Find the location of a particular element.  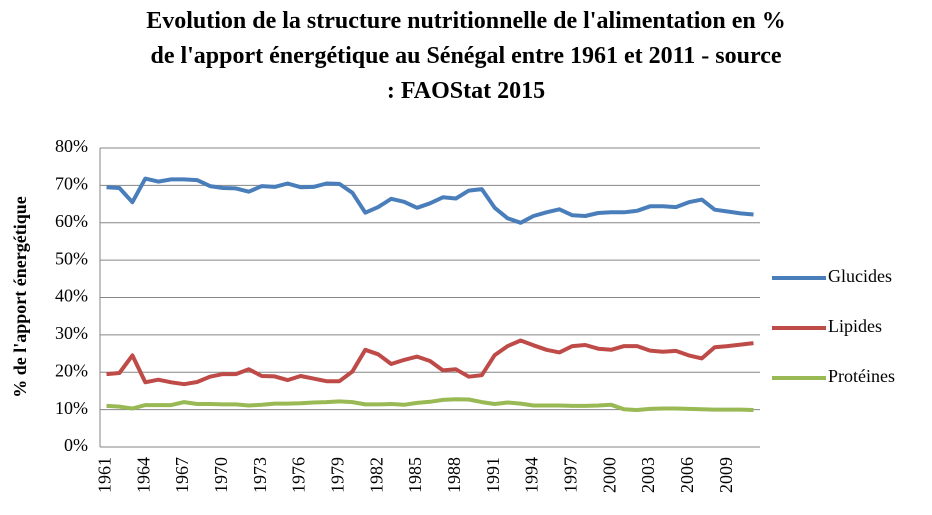

x-tick-label: 1976 is located at coordinates (299, 475).